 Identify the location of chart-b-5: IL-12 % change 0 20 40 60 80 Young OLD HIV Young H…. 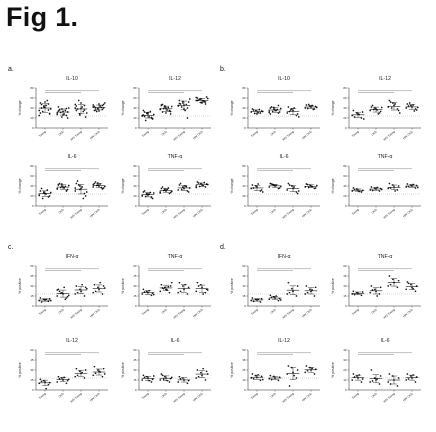
(376, 109).